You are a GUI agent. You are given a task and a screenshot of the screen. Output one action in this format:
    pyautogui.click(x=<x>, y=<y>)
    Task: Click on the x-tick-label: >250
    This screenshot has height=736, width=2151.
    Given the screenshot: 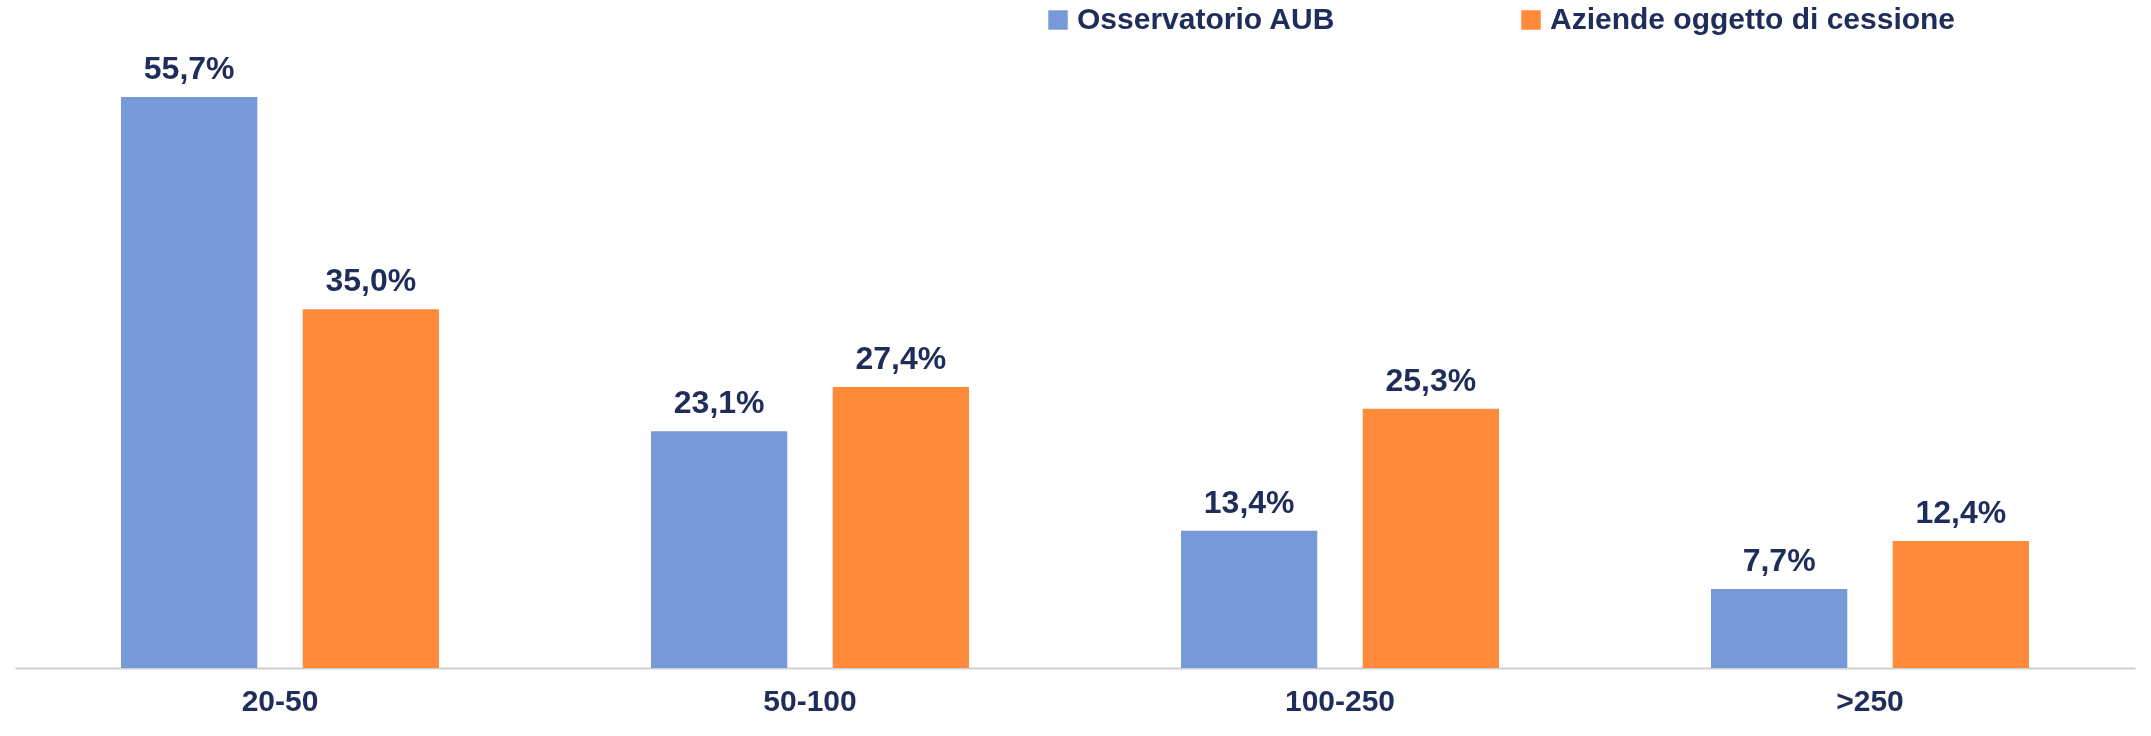 What is the action you would take?
    pyautogui.click(x=1870, y=700)
    